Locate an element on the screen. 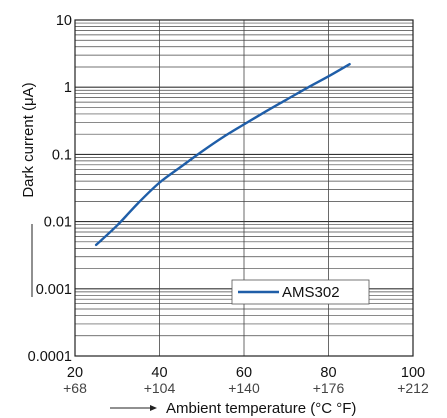 The height and width of the screenshot is (418, 447). x-tick-label-f: +140 is located at coordinates (244, 388).